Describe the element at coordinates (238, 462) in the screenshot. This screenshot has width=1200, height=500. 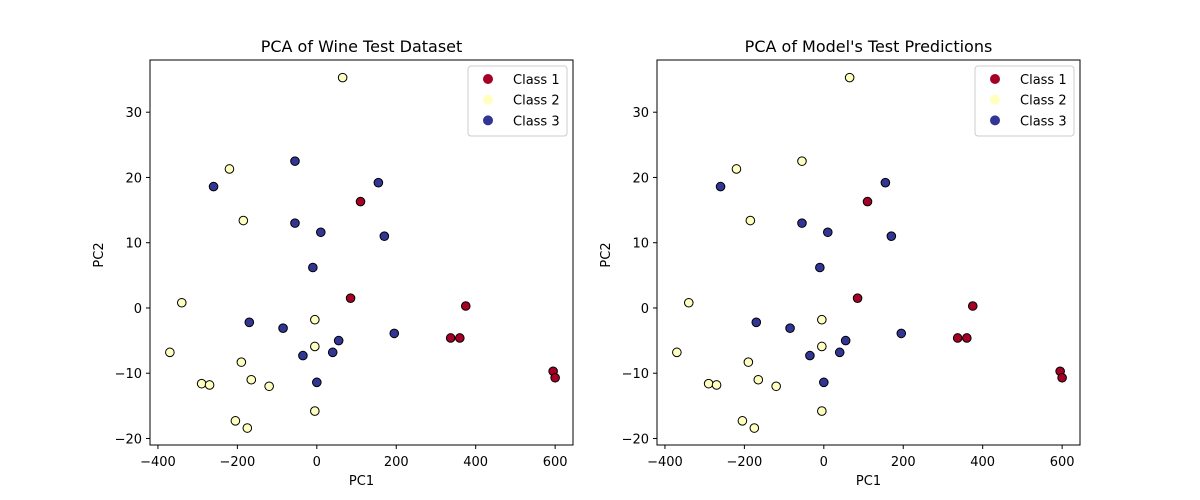
I see `x-tick-label: −200` at that location.